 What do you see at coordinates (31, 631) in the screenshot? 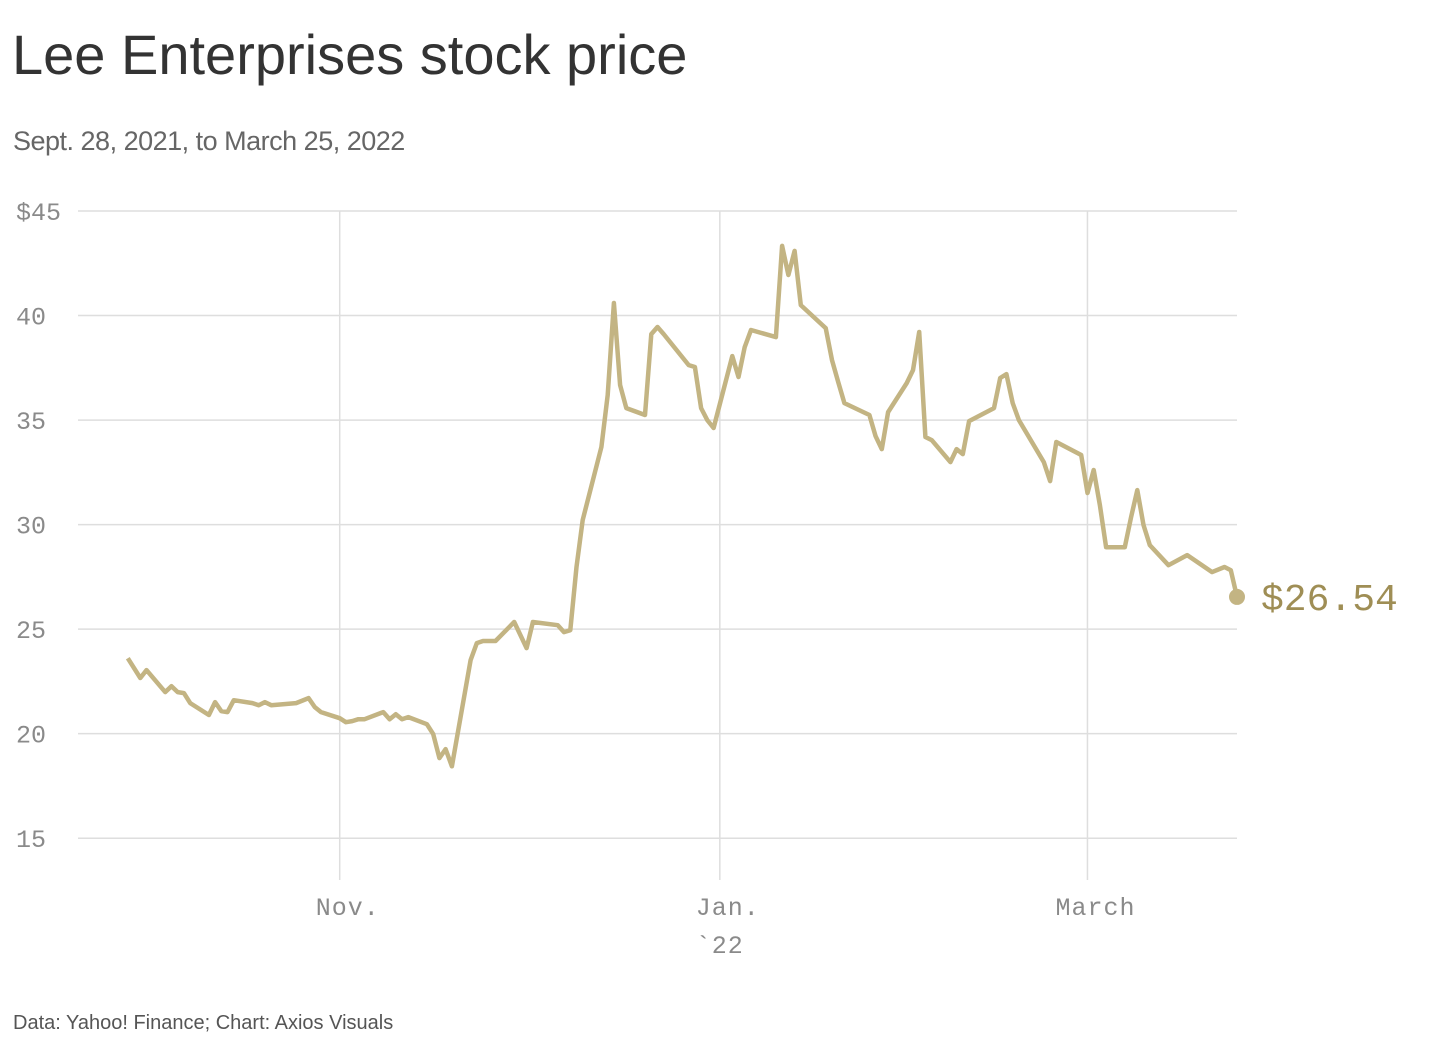
I see `y-tick-label: 25` at bounding box center [31, 631].